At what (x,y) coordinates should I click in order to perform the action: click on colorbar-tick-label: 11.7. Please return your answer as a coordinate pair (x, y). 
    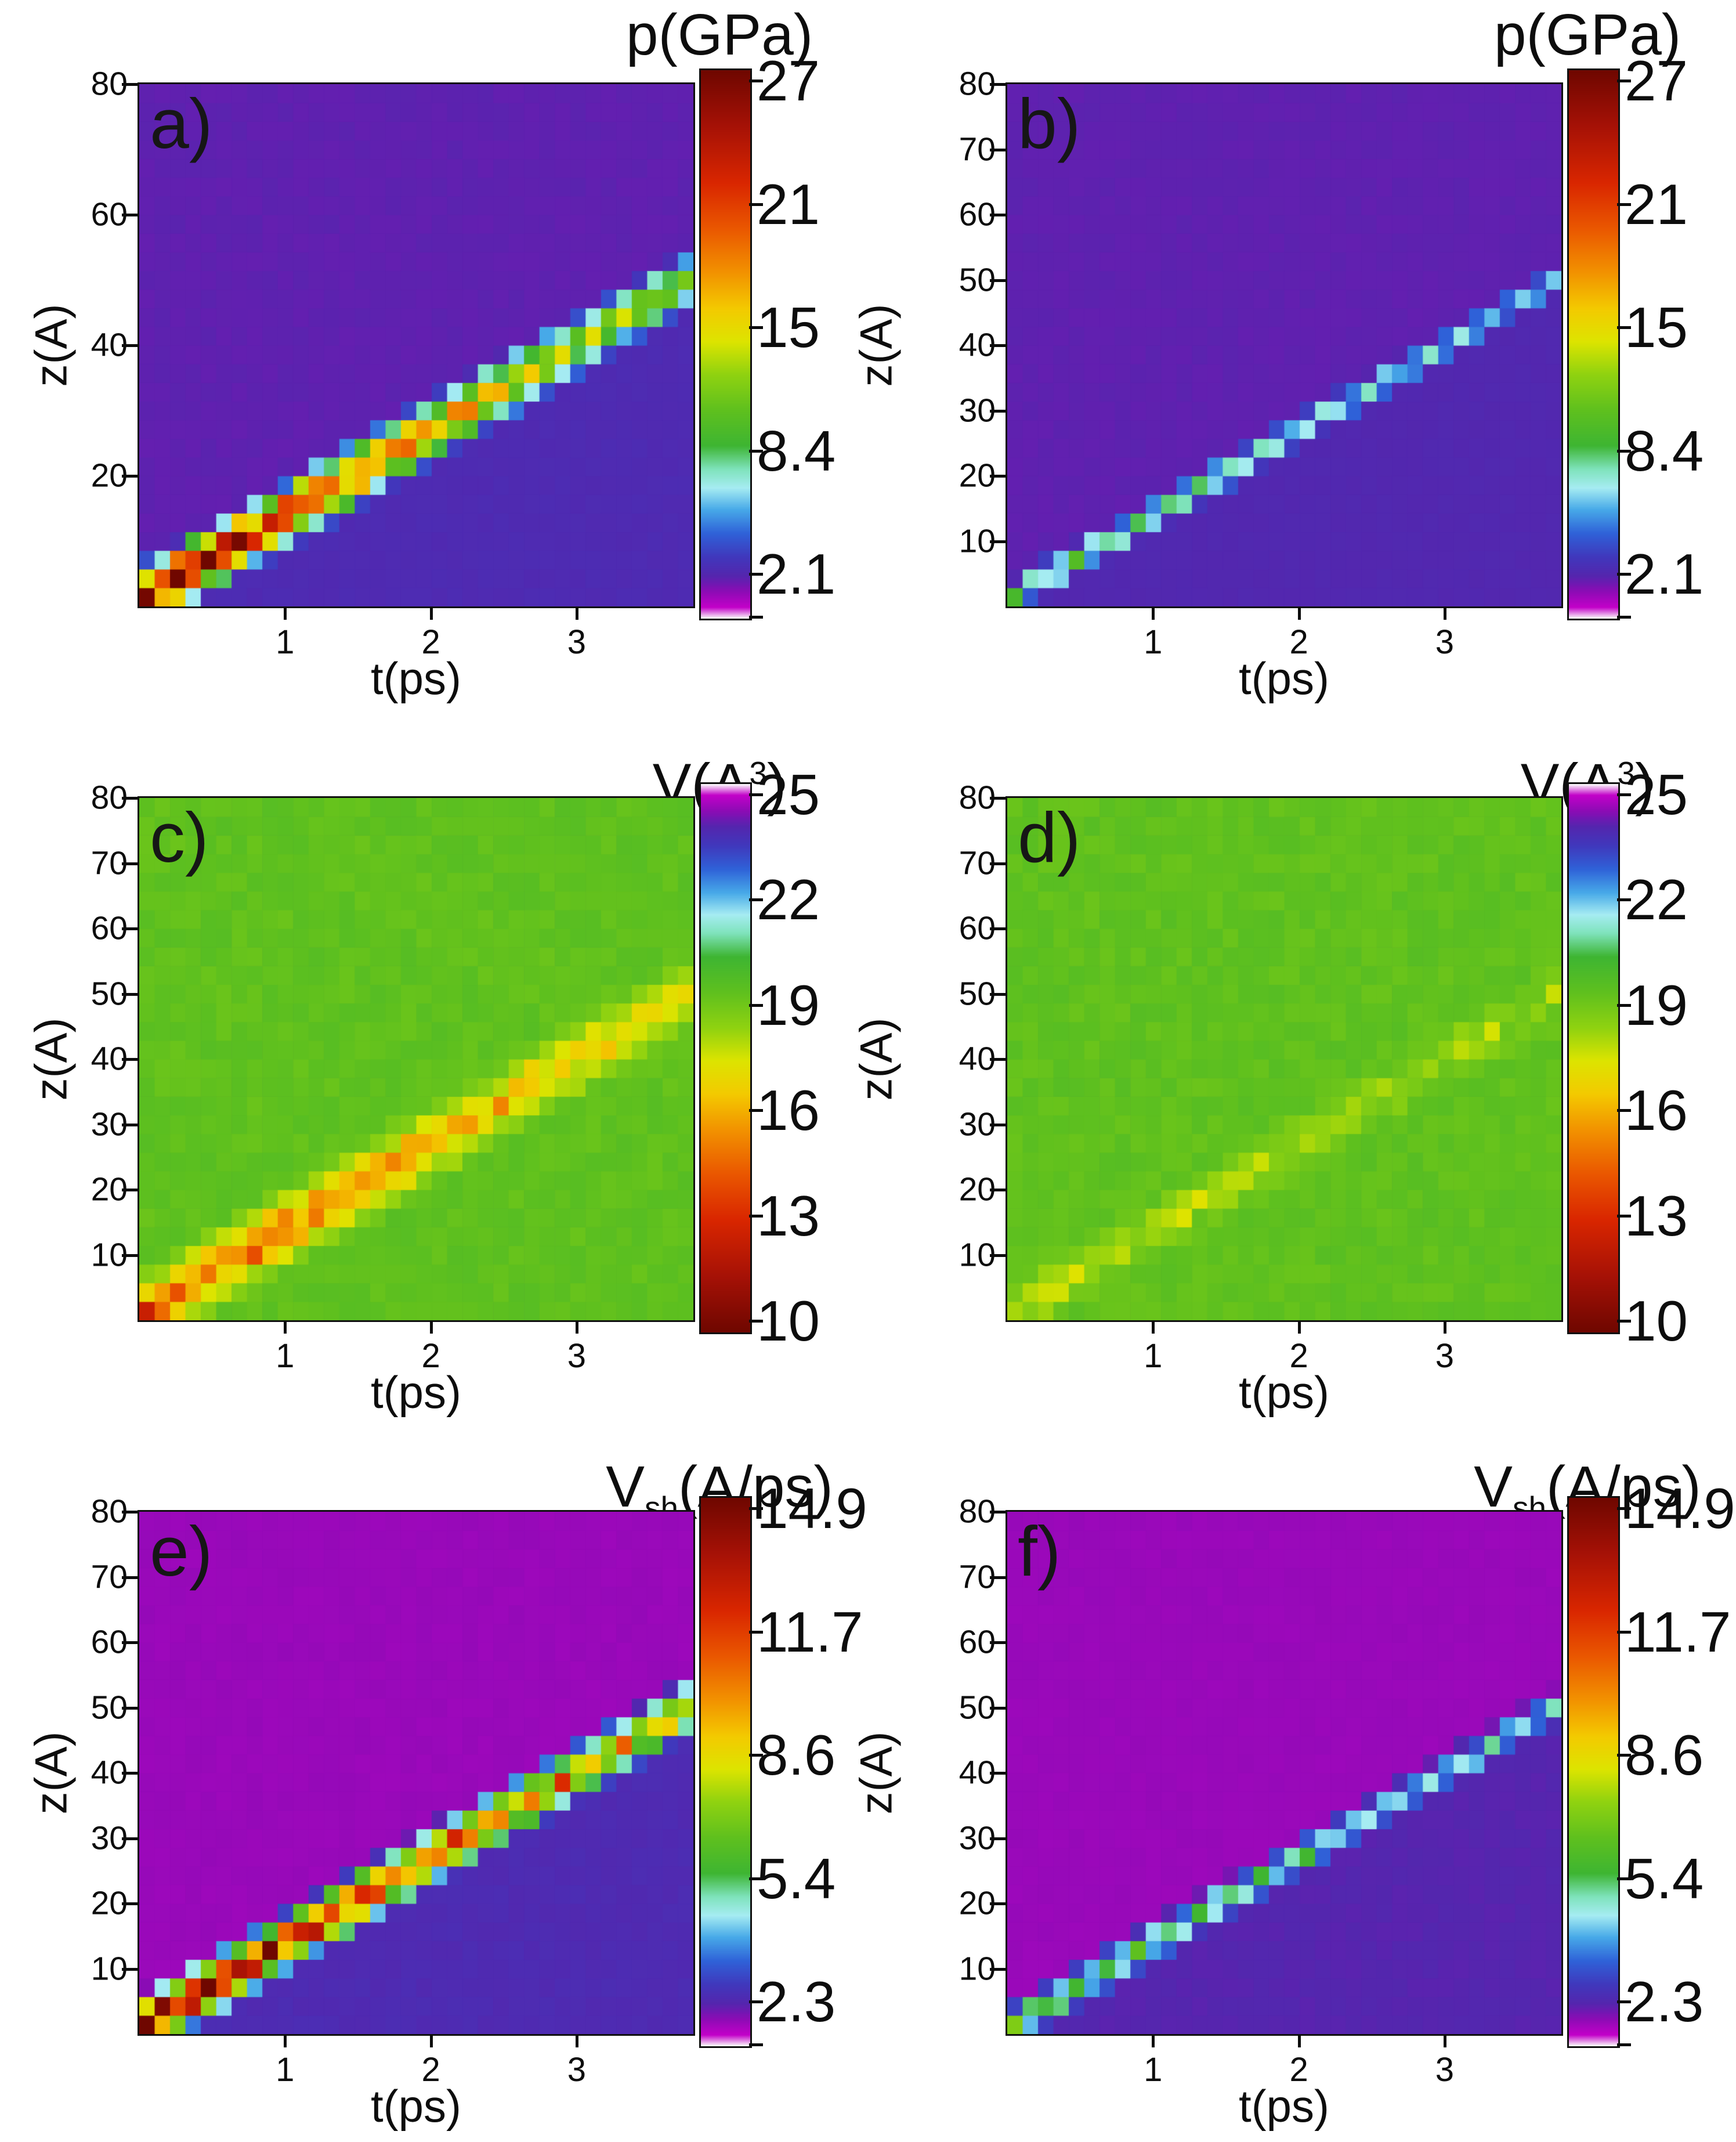
    Looking at the image, I should click on (1678, 1632).